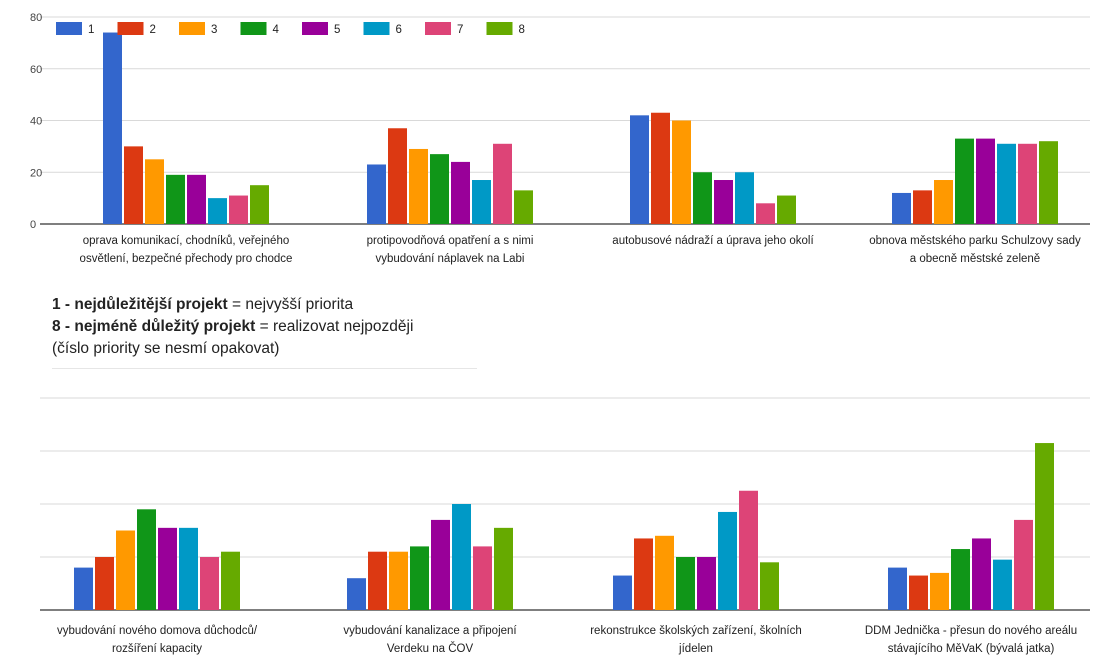 This screenshot has height=655, width=1104. What do you see at coordinates (460, 30) in the screenshot?
I see `legend-label: 7` at bounding box center [460, 30].